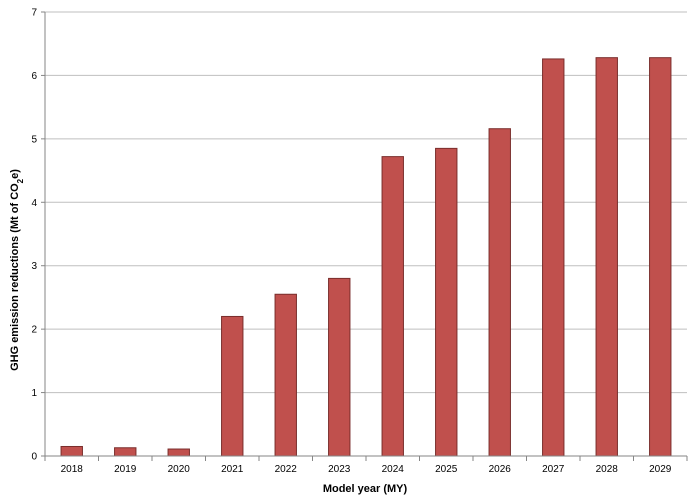 The image size is (700, 503). What do you see at coordinates (553, 469) in the screenshot?
I see `x-tick-label: 2027` at bounding box center [553, 469].